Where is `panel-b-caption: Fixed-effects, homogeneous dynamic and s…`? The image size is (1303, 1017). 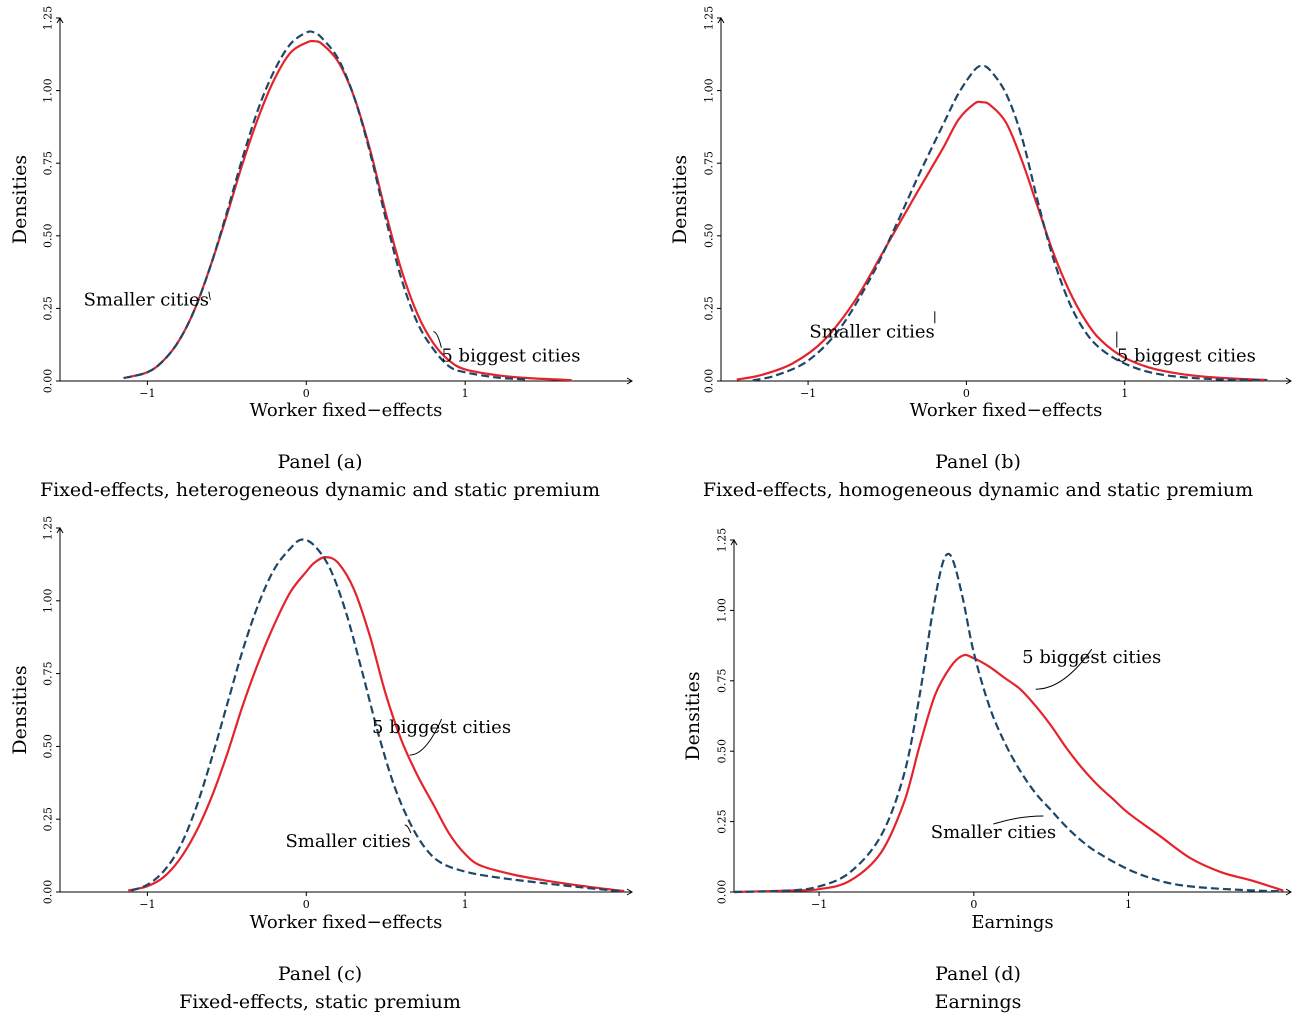
panel-b-caption: Fixed-effects, homogeneous dynamic and s… is located at coordinates (978, 490).